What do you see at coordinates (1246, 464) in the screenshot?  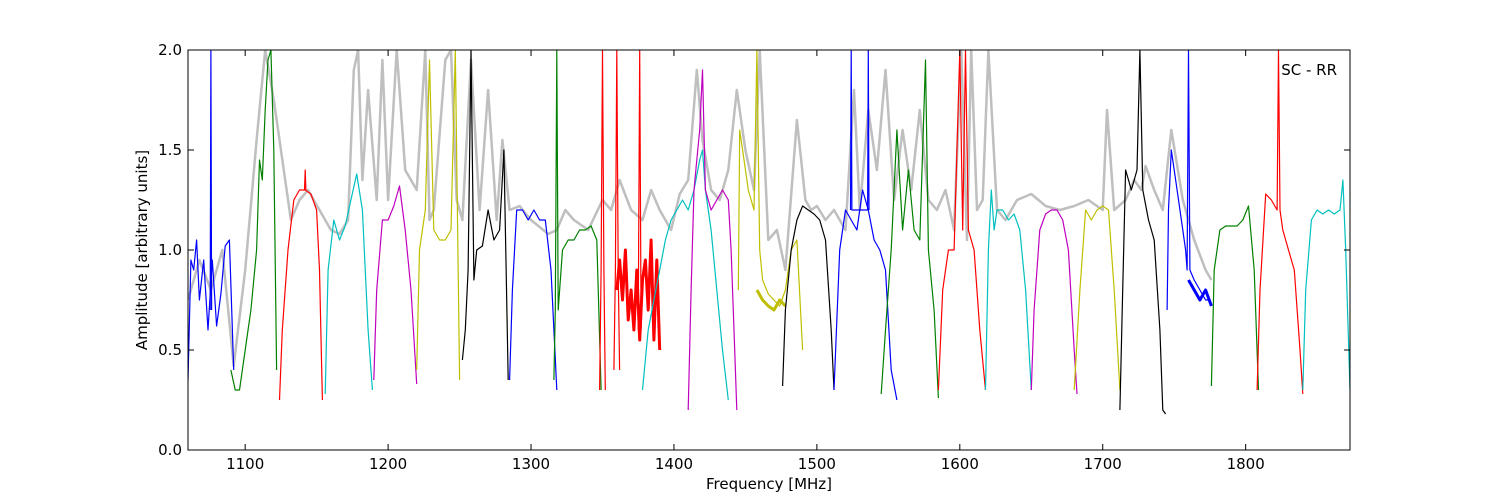 I see `x-tick-label: 1800` at bounding box center [1246, 464].